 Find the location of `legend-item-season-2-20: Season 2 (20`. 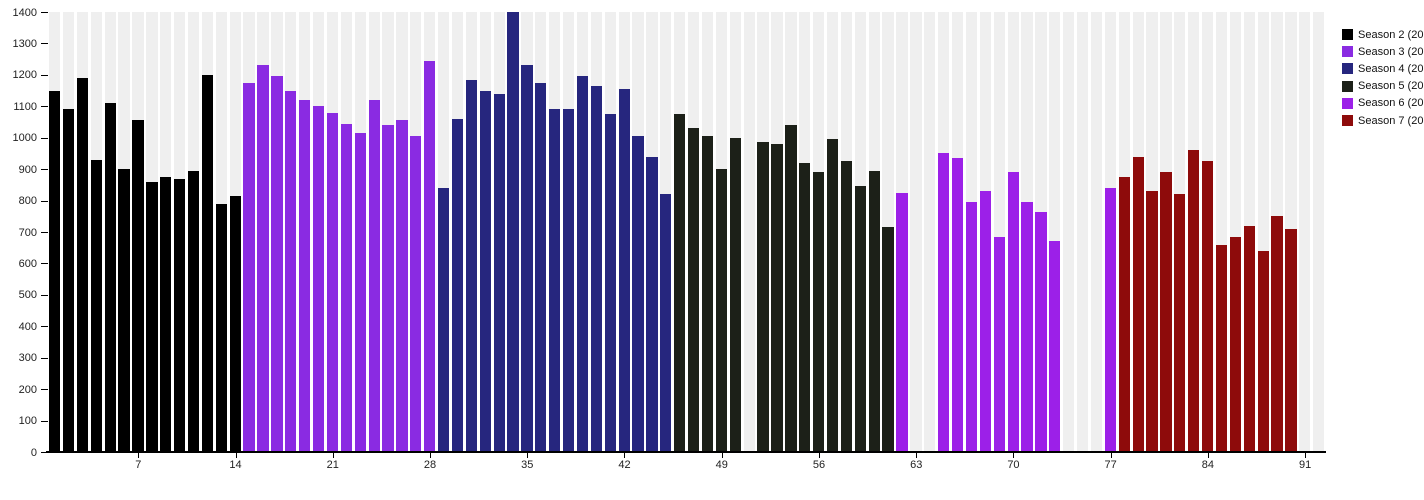

legend-item-season-2-20: Season 2 (20 is located at coordinates (1382, 34).